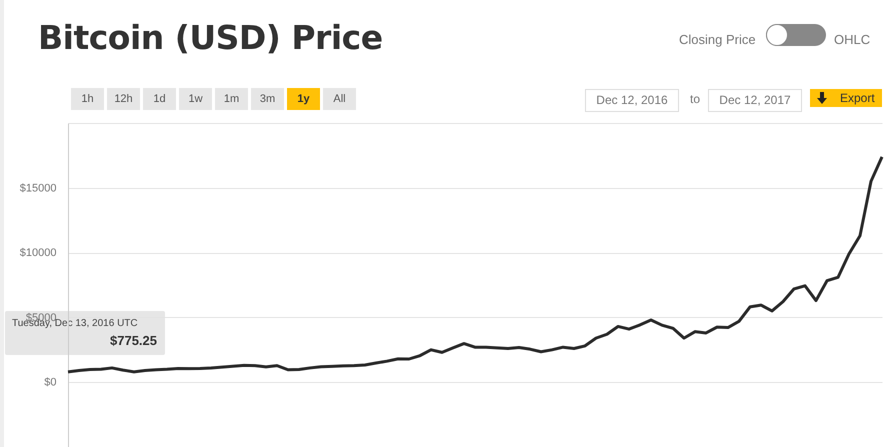  I want to click on text: Dec 12, 2017, so click(755, 100).